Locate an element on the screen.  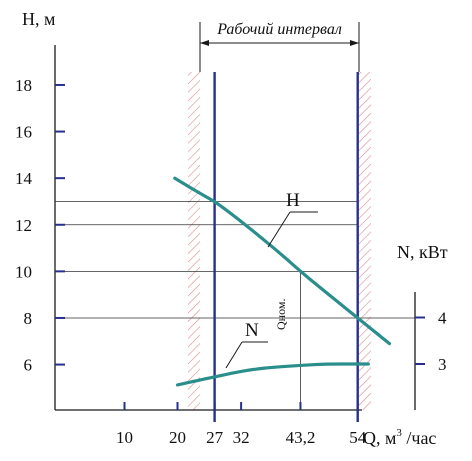
interval-arrow-right is located at coordinates (354, 43).